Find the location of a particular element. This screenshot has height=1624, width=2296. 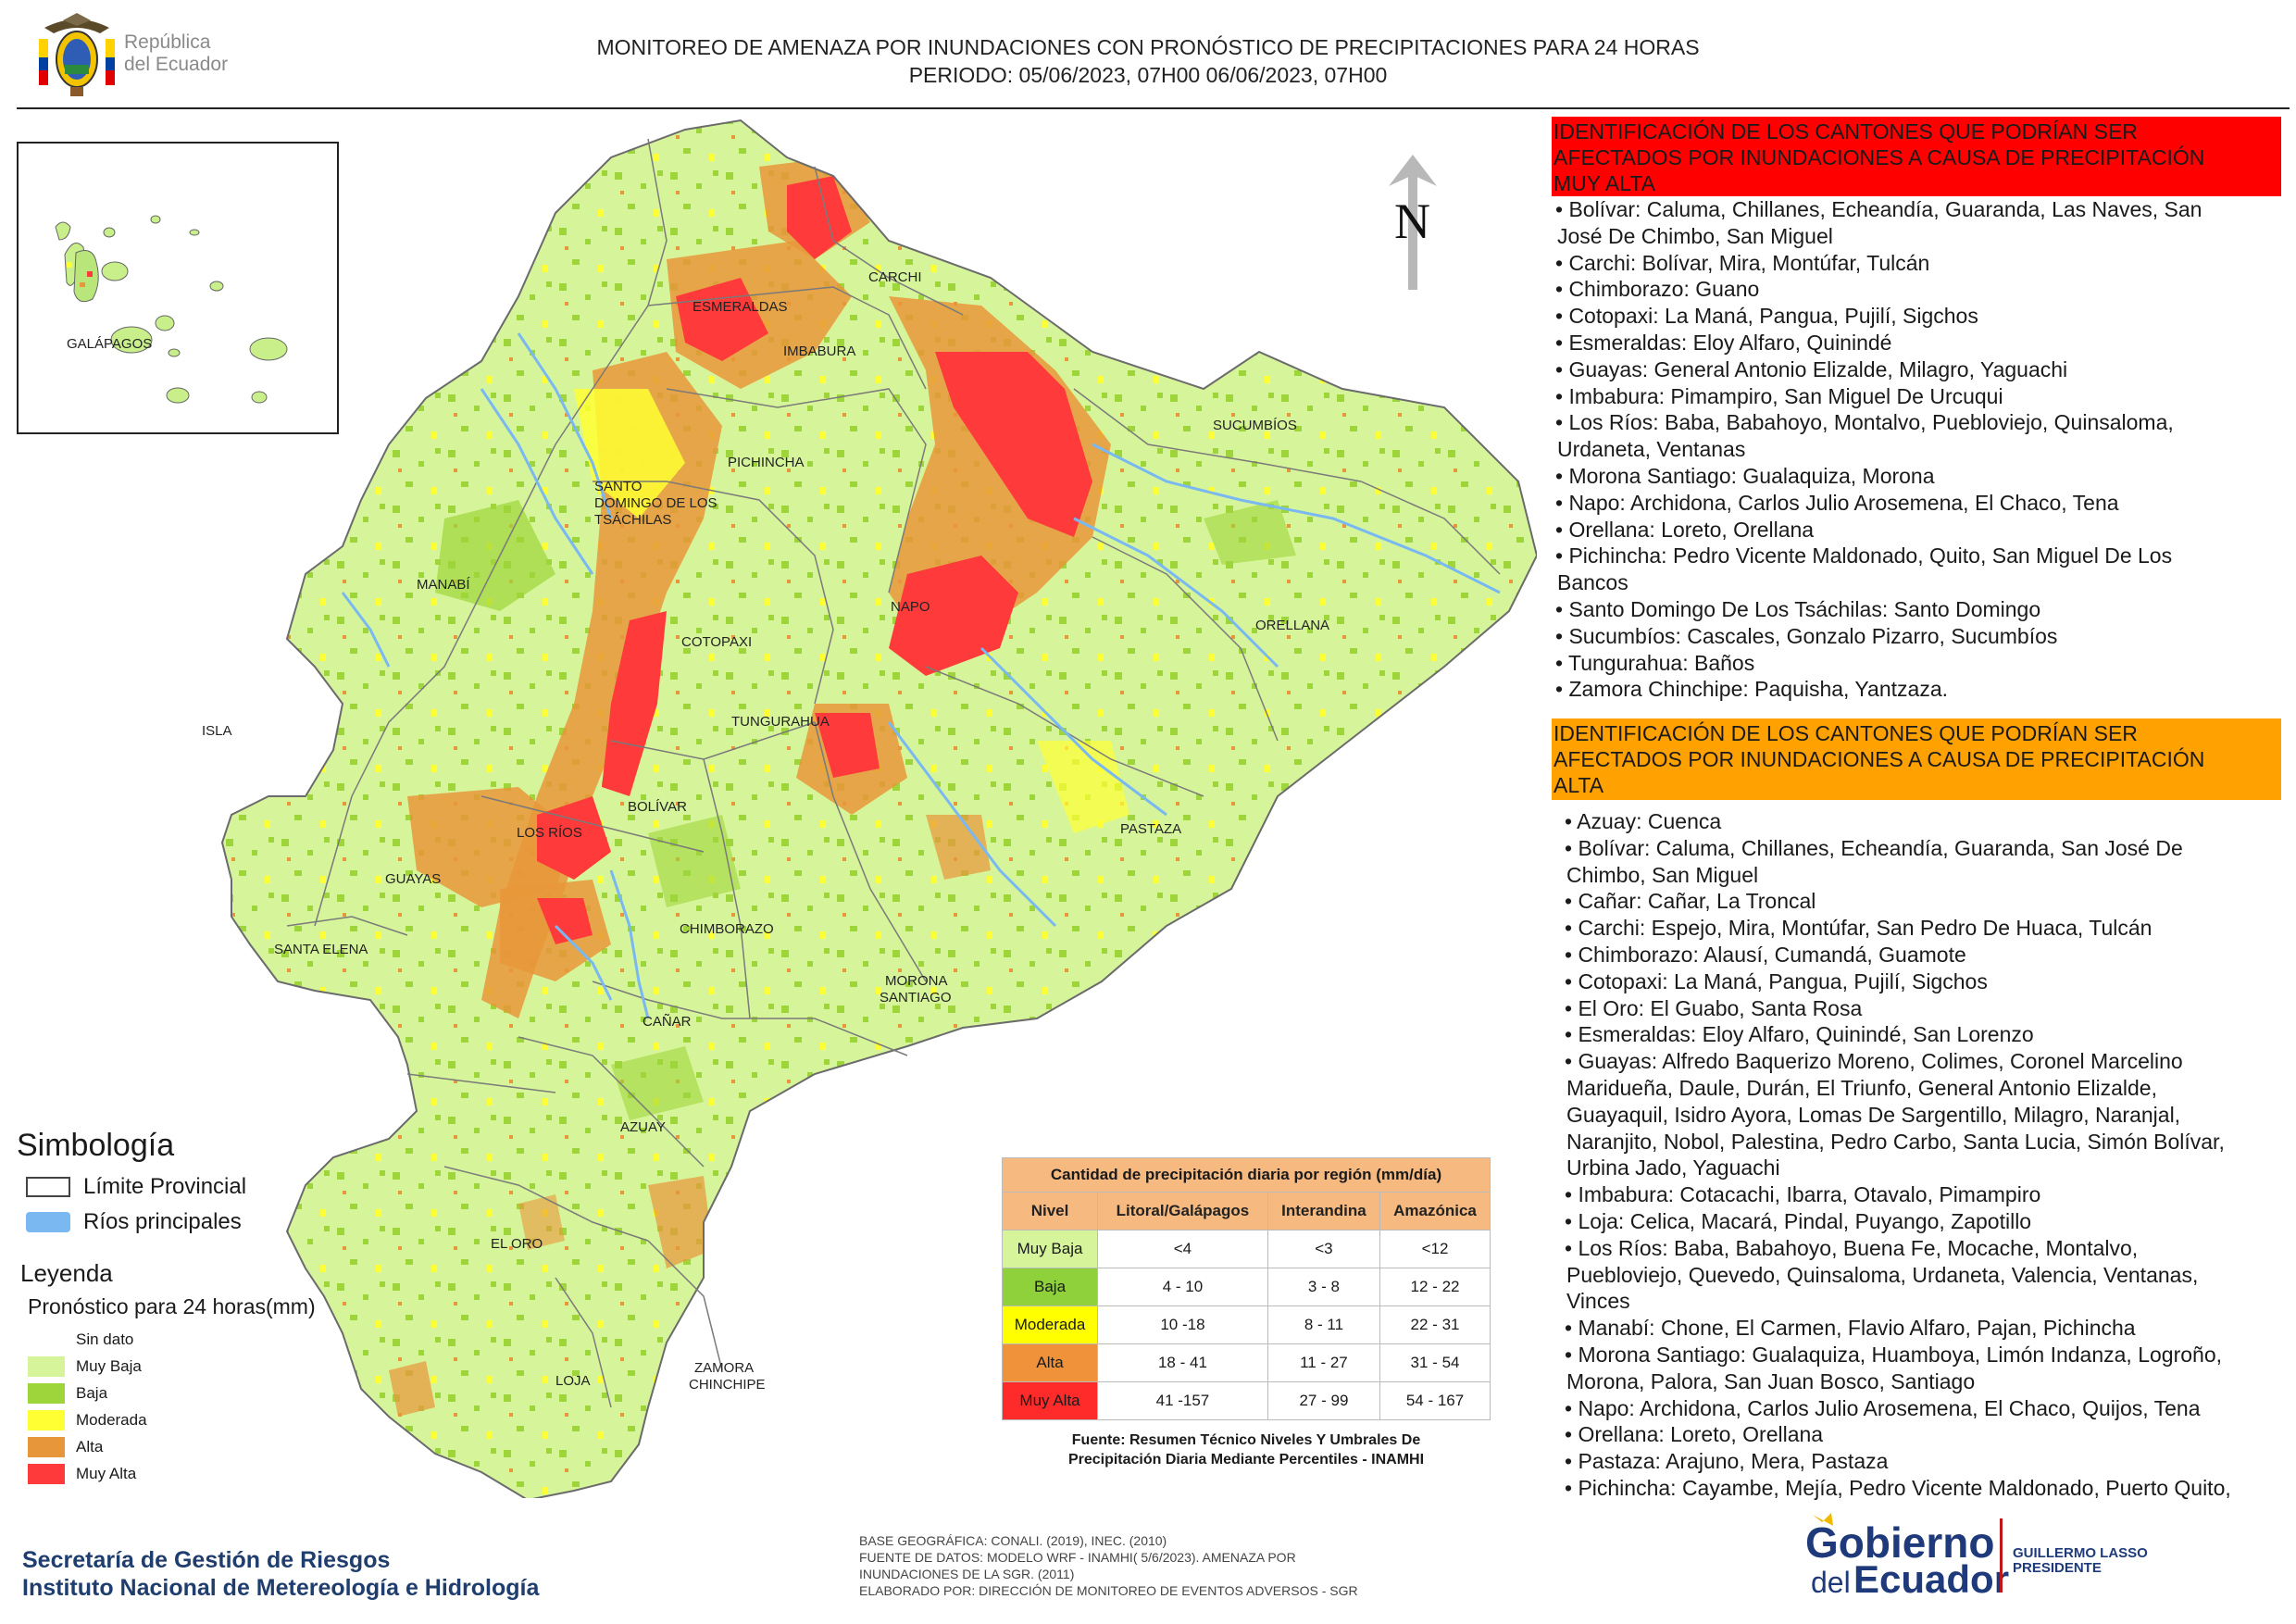

galapagos-label: GALÁPAGOS is located at coordinates (109, 344).